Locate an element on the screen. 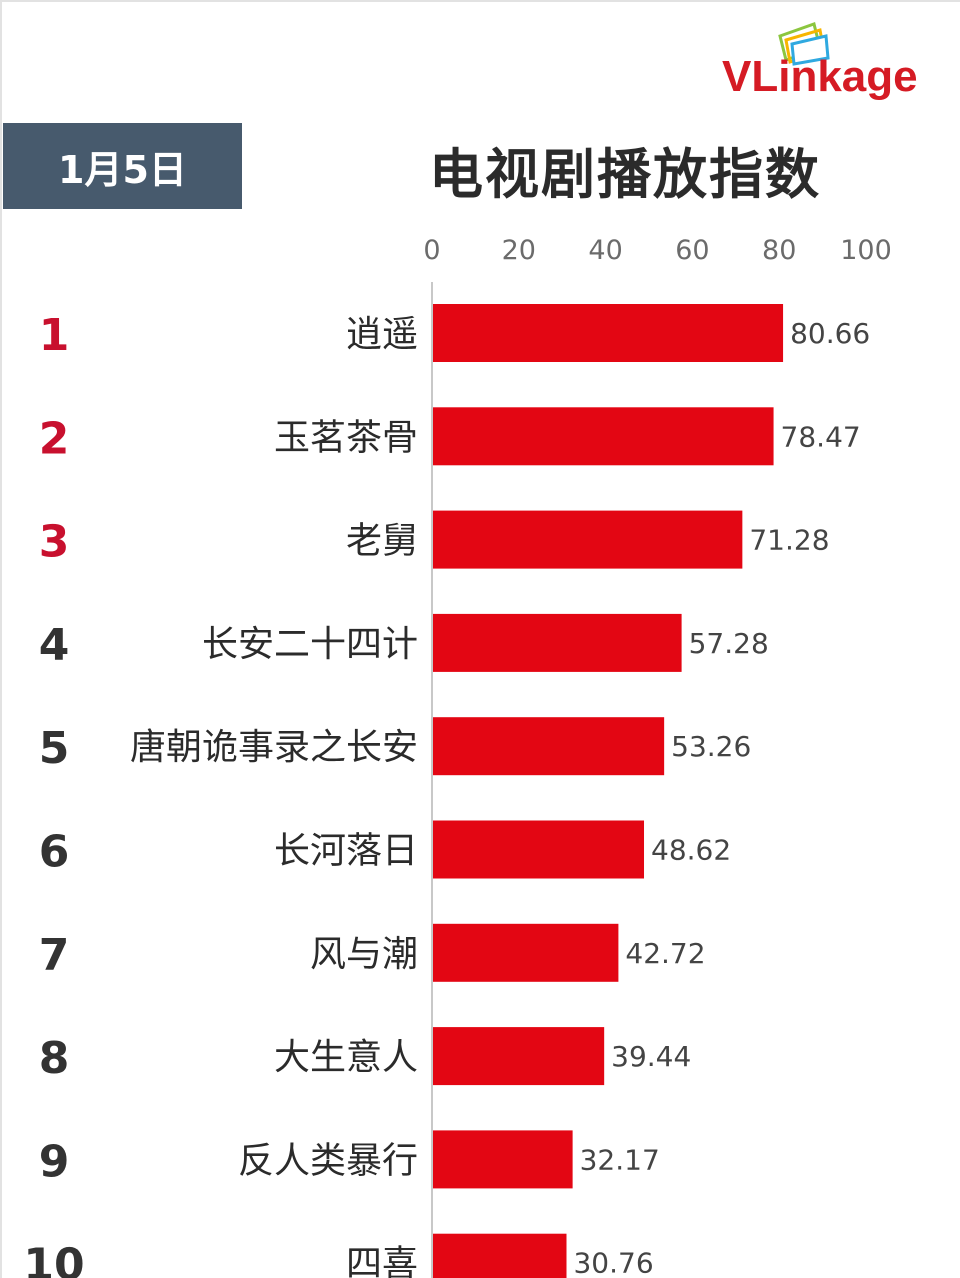 This screenshot has width=960, height=1278. bar-value-label: 42.72 is located at coordinates (665, 953).